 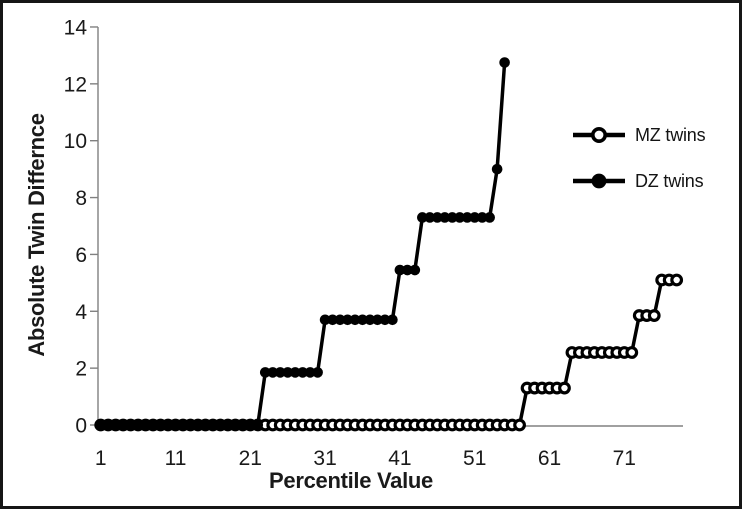 I want to click on y-tick-label: 8, so click(x=81, y=198).